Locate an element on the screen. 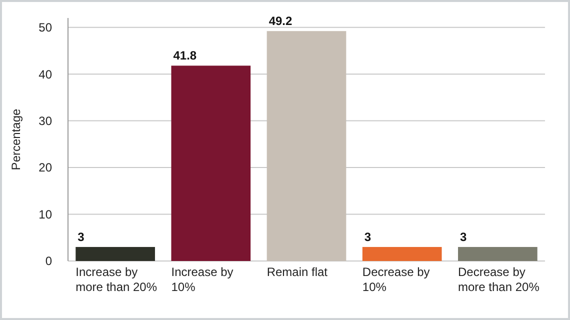 This screenshot has width=570, height=320. x-tick-label: Decrease by 10% is located at coordinates (396, 279).